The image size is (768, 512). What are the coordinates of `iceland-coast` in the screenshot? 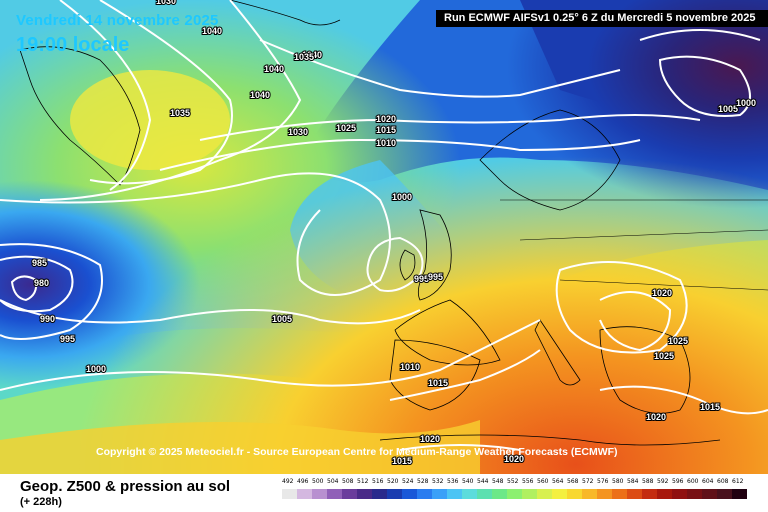 It's located at (285, 13).